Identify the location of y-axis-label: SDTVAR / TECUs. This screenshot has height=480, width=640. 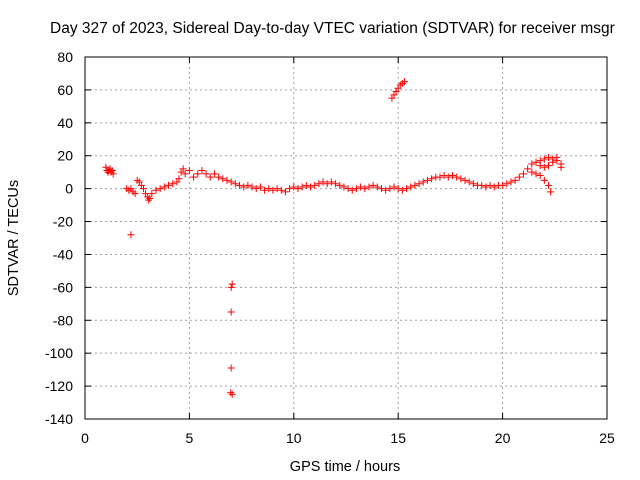
(14, 238).